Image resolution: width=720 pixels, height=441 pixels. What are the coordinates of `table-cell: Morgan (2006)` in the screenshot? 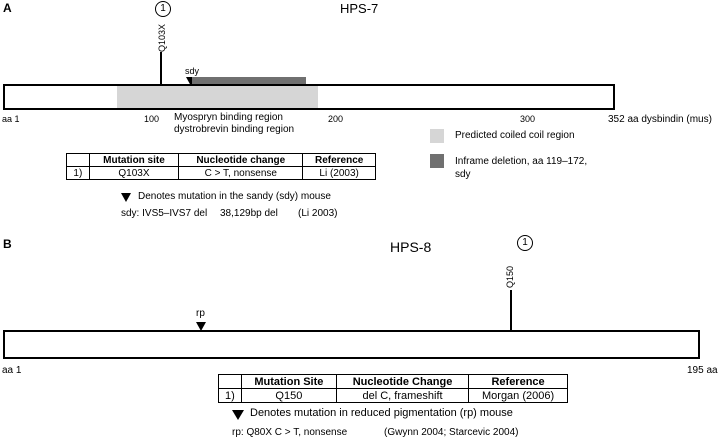 It's located at (518, 395).